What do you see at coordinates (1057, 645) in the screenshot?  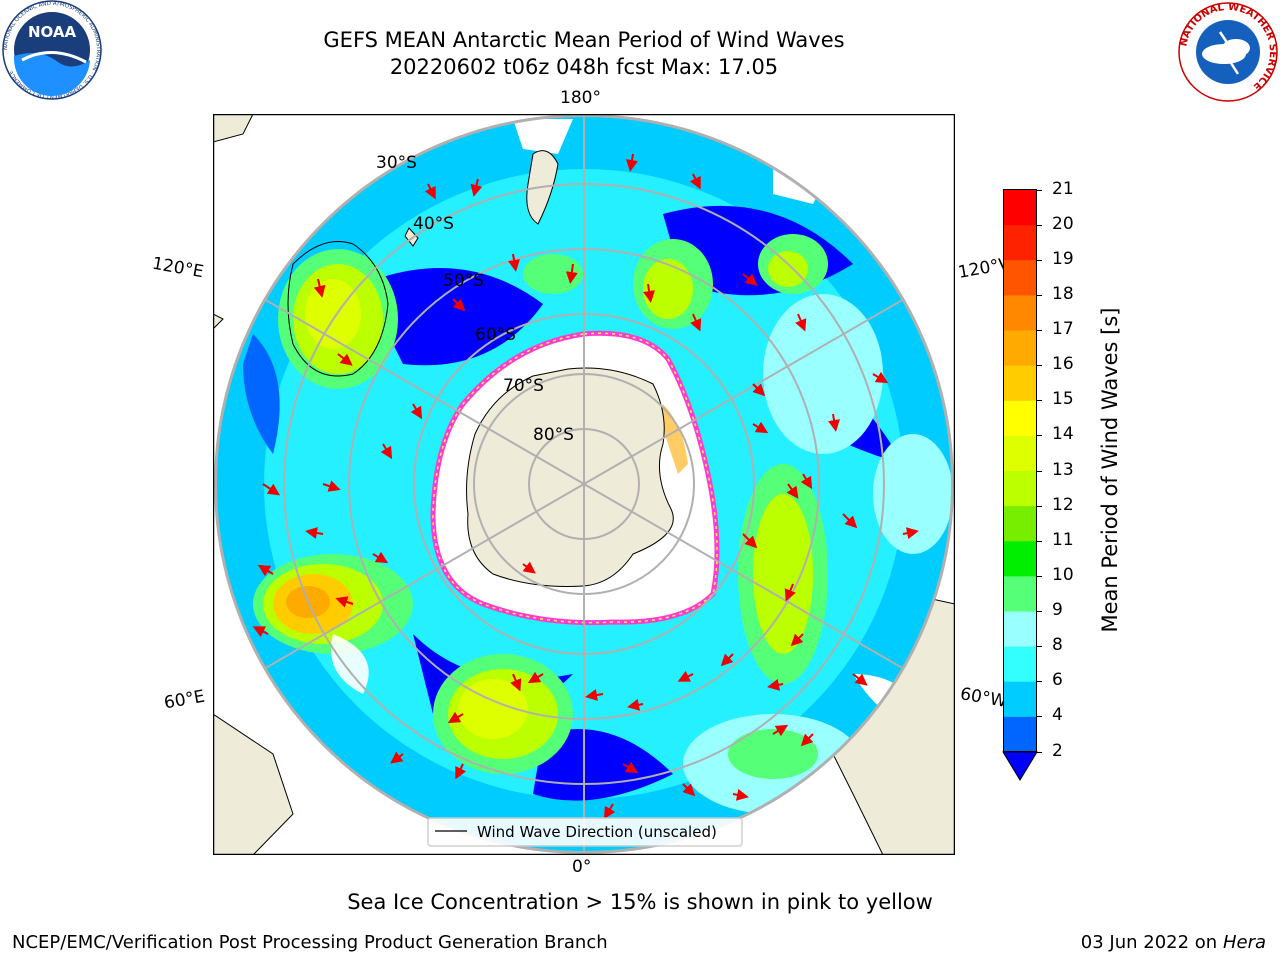 I see `colorbar-tick-label: 8` at bounding box center [1057, 645].